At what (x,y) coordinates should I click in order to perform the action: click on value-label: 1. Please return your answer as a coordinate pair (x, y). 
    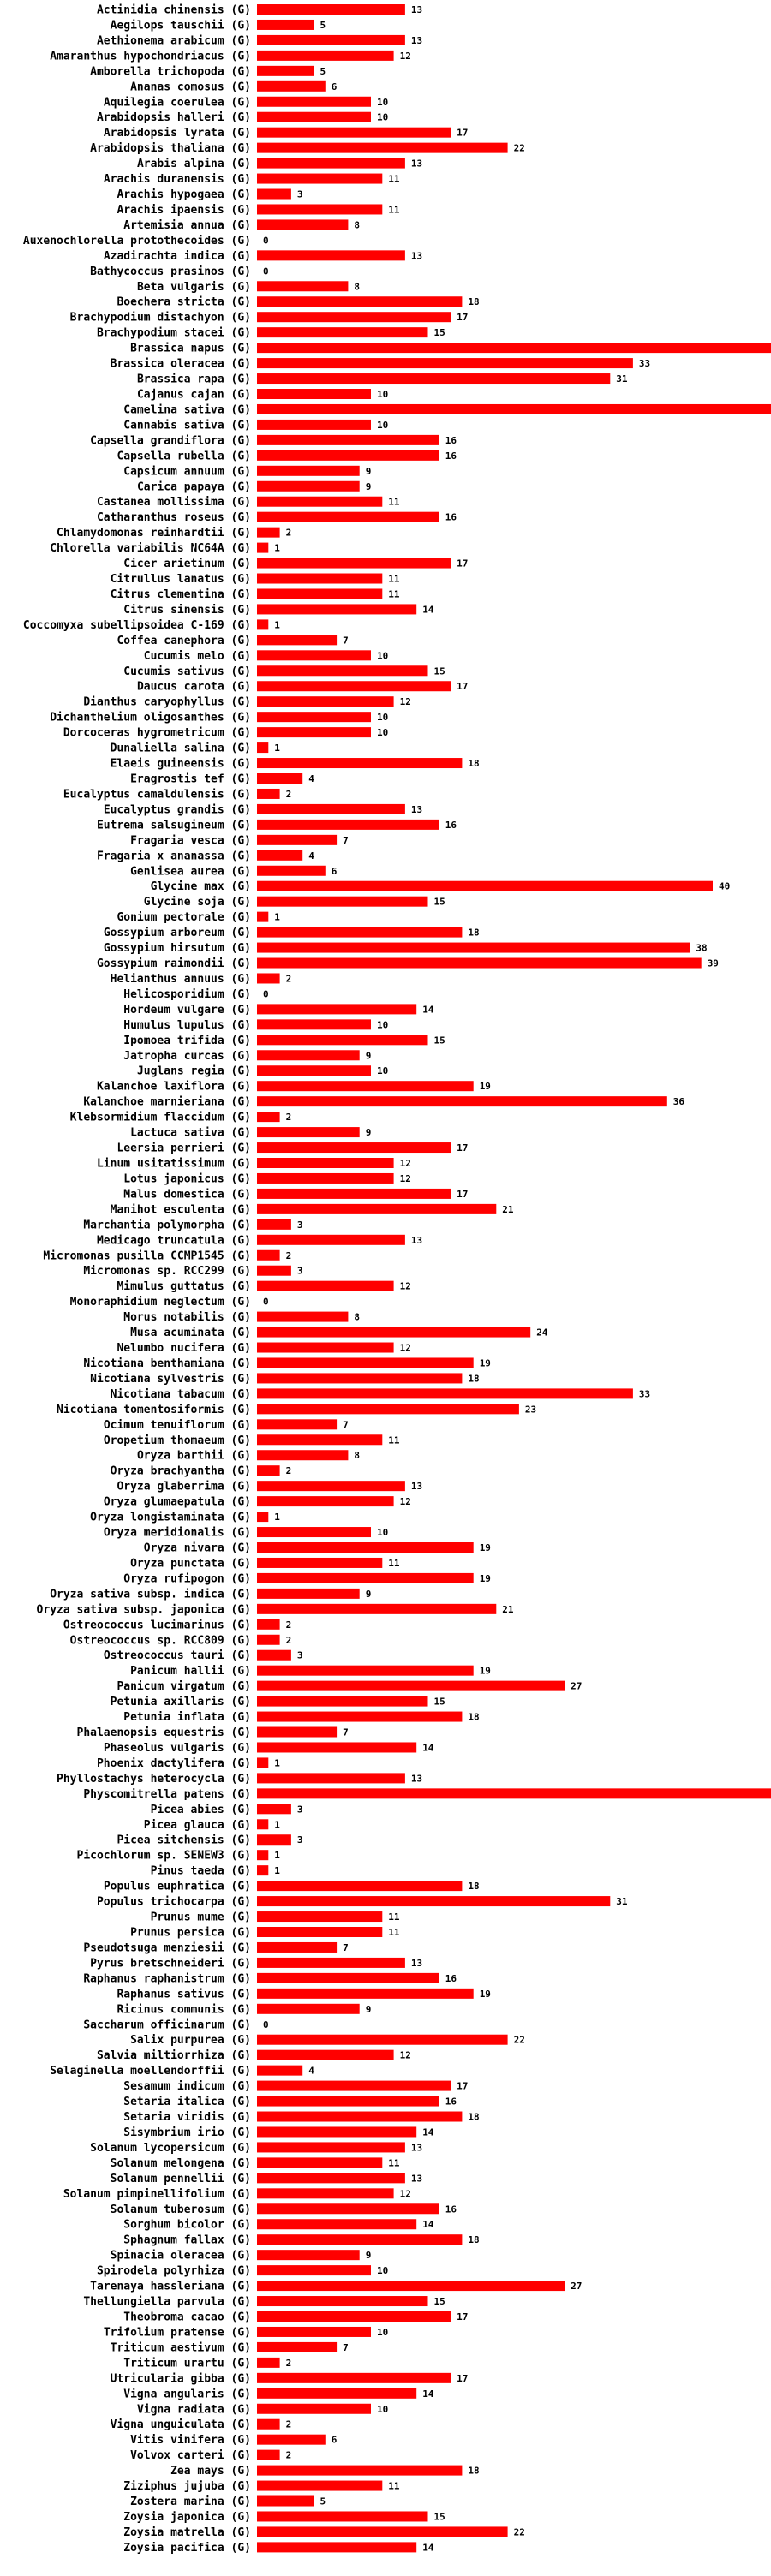
    Looking at the image, I should click on (277, 1856).